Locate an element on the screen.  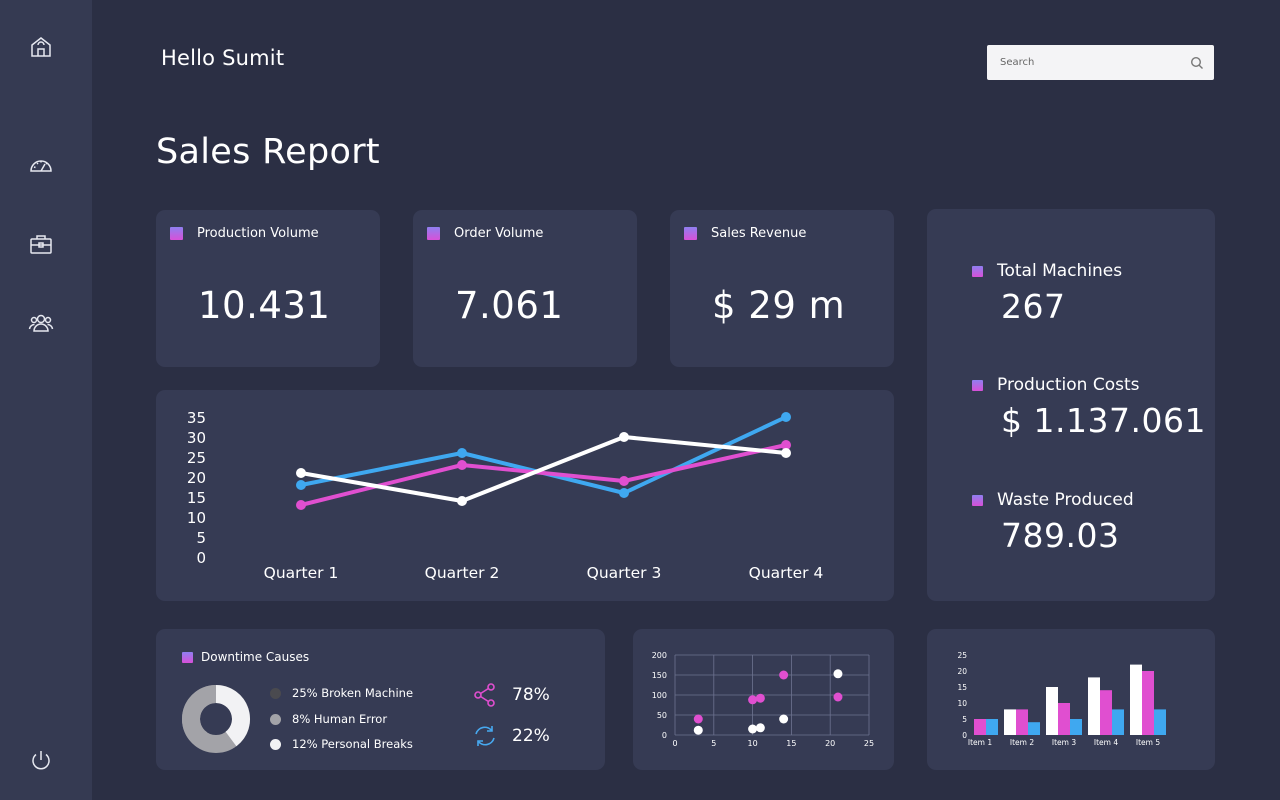
home-icon is located at coordinates (41, 47).